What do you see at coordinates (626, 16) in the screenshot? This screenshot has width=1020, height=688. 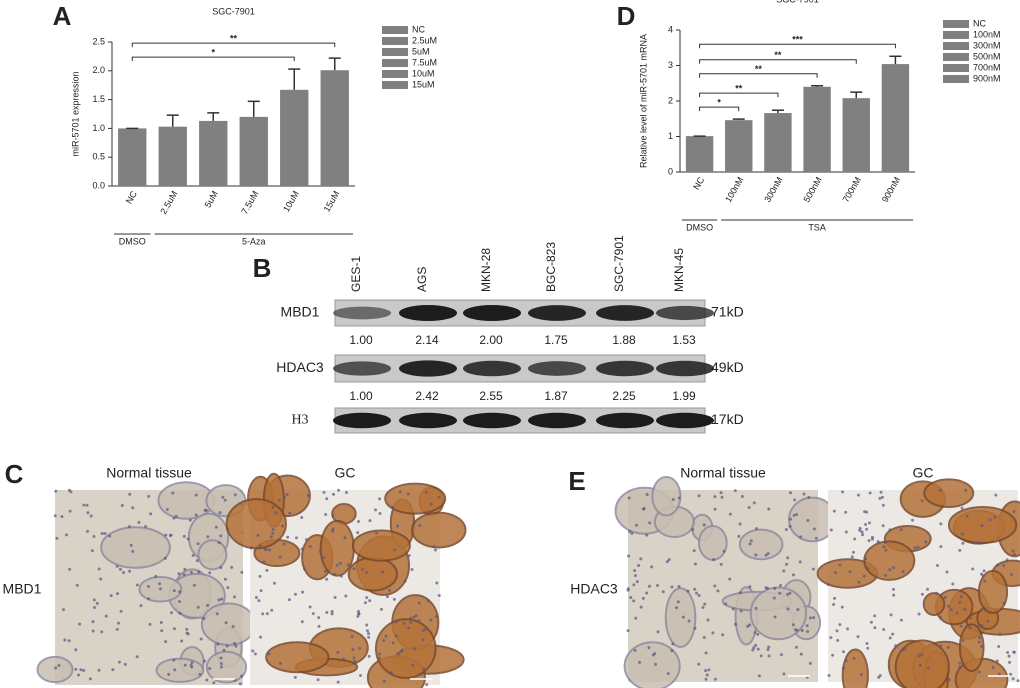 I see `panel-letter: D` at bounding box center [626, 16].